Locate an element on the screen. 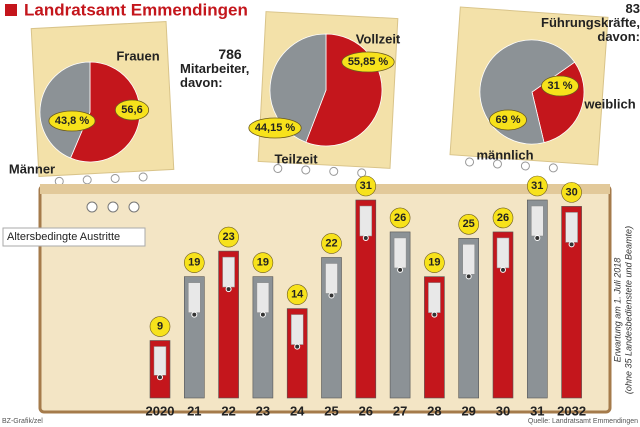  value-label: 9 is located at coordinates (160, 326).